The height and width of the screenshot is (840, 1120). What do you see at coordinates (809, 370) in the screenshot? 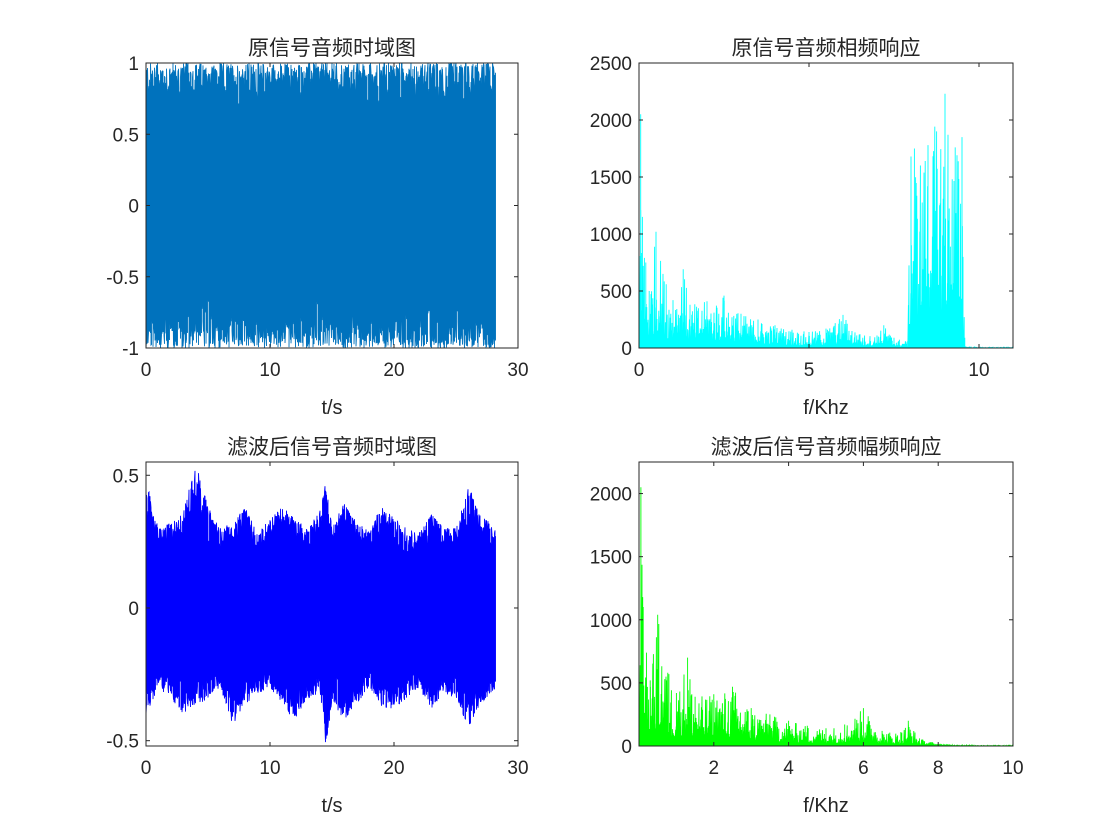
I see `x-tick-label: 5` at bounding box center [809, 370].